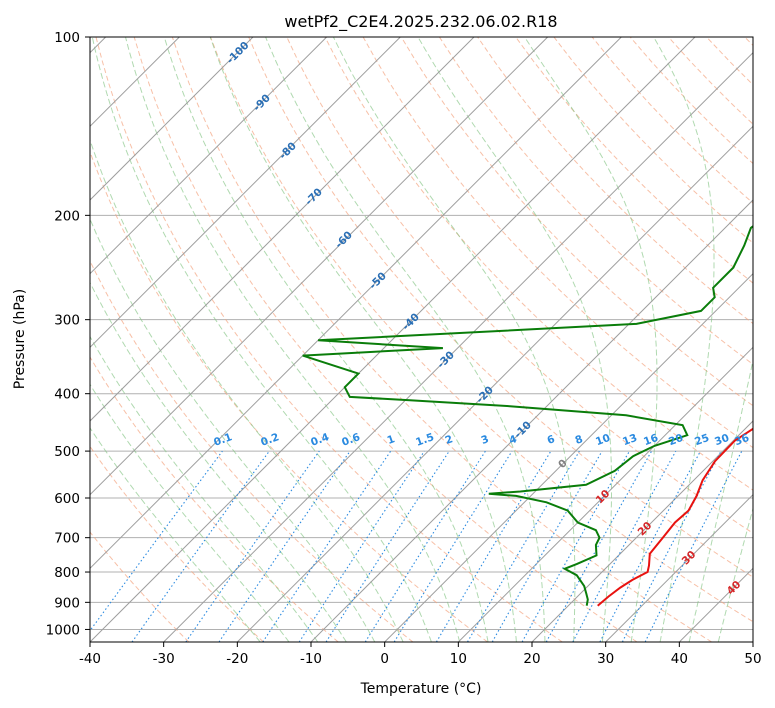  I want to click on x-tick-label: -10, so click(311, 659).